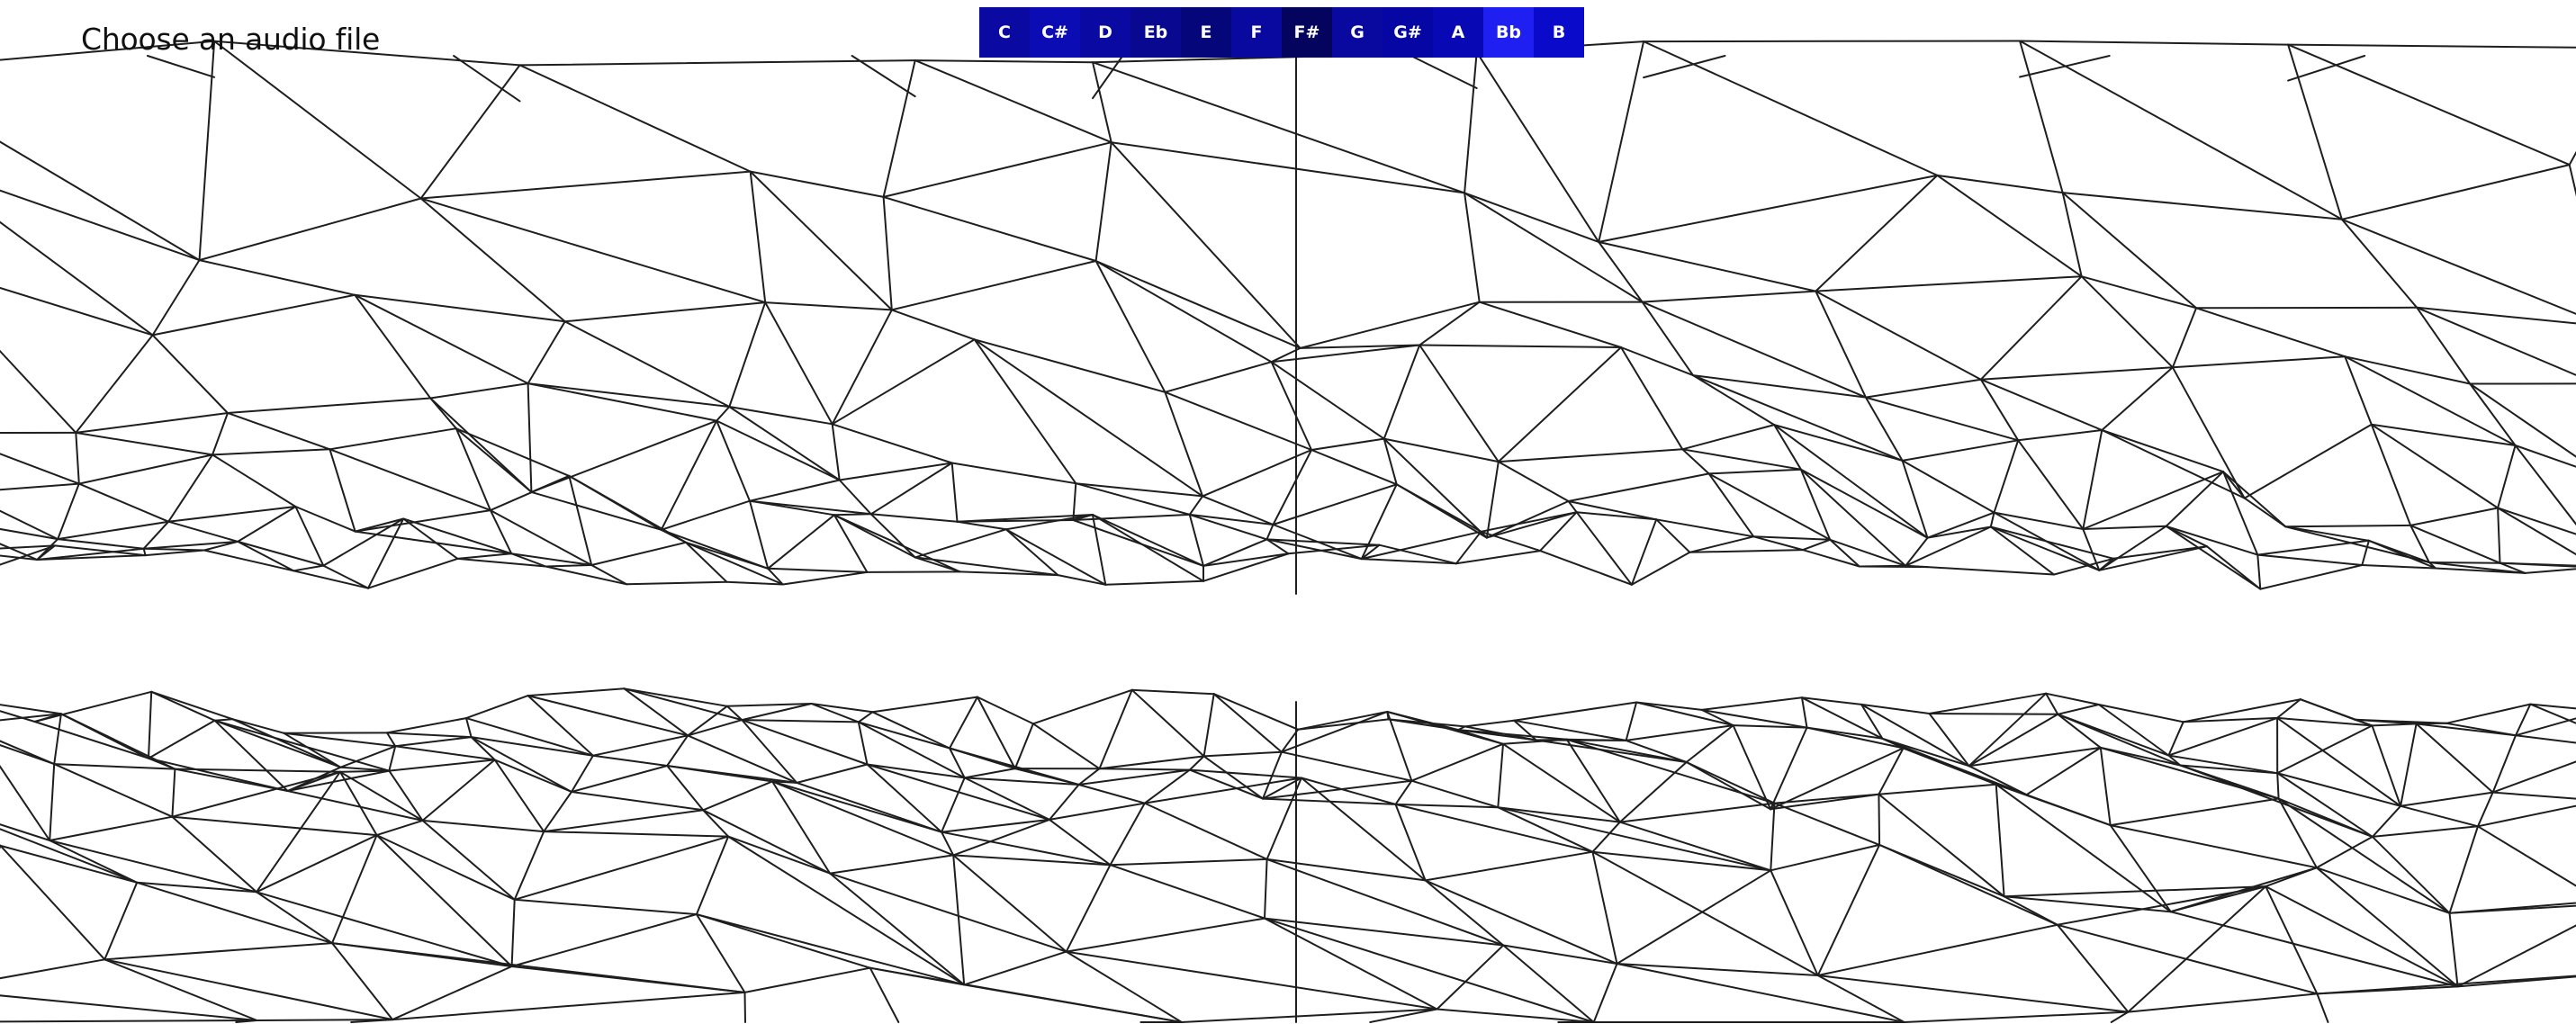 This screenshot has height=1024, width=2576. Describe the element at coordinates (1559, 32) in the screenshot. I see `key-button-b: B` at that location.